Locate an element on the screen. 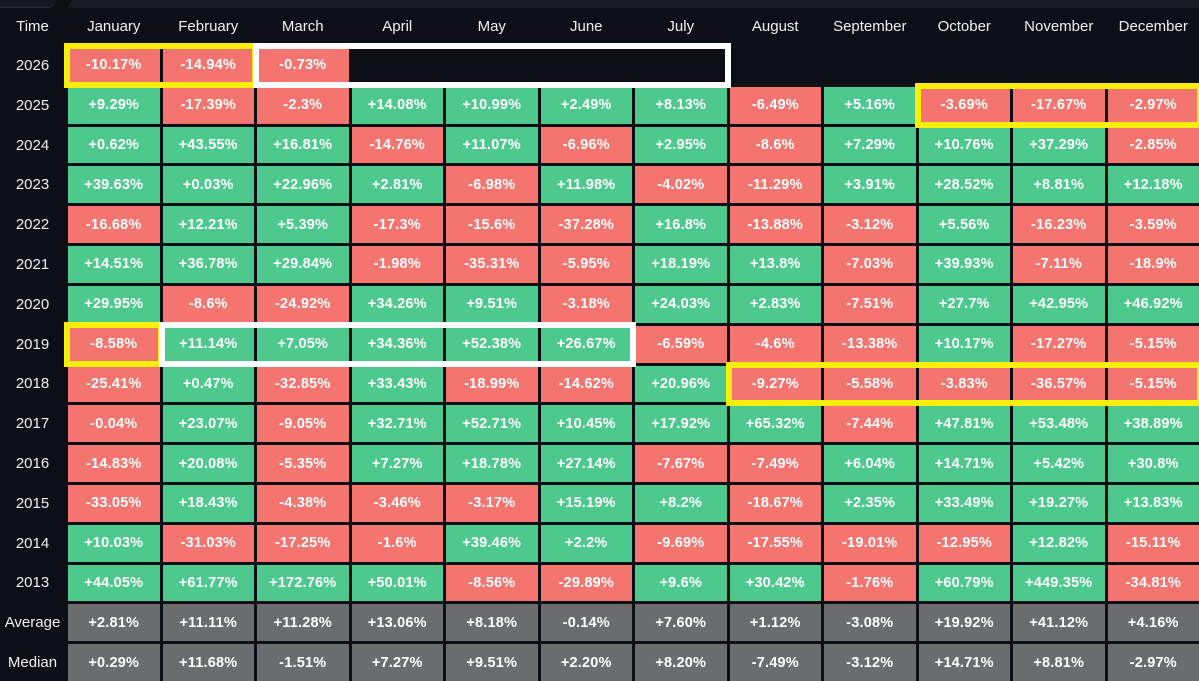  return-cell-2023-august: -11.29% is located at coordinates (775, 185).